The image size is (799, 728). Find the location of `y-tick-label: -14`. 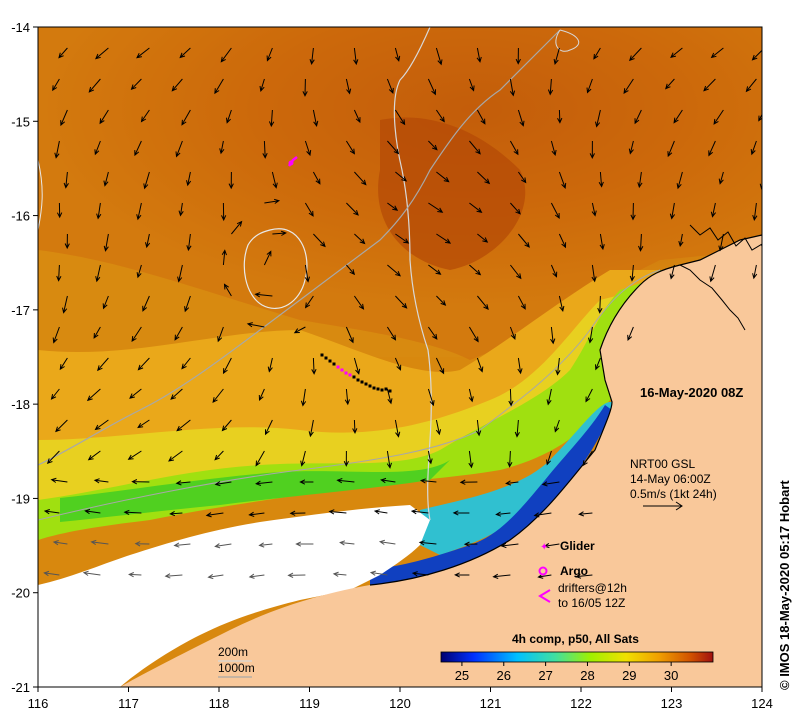

y-tick-label: -14 is located at coordinates (20, 27).